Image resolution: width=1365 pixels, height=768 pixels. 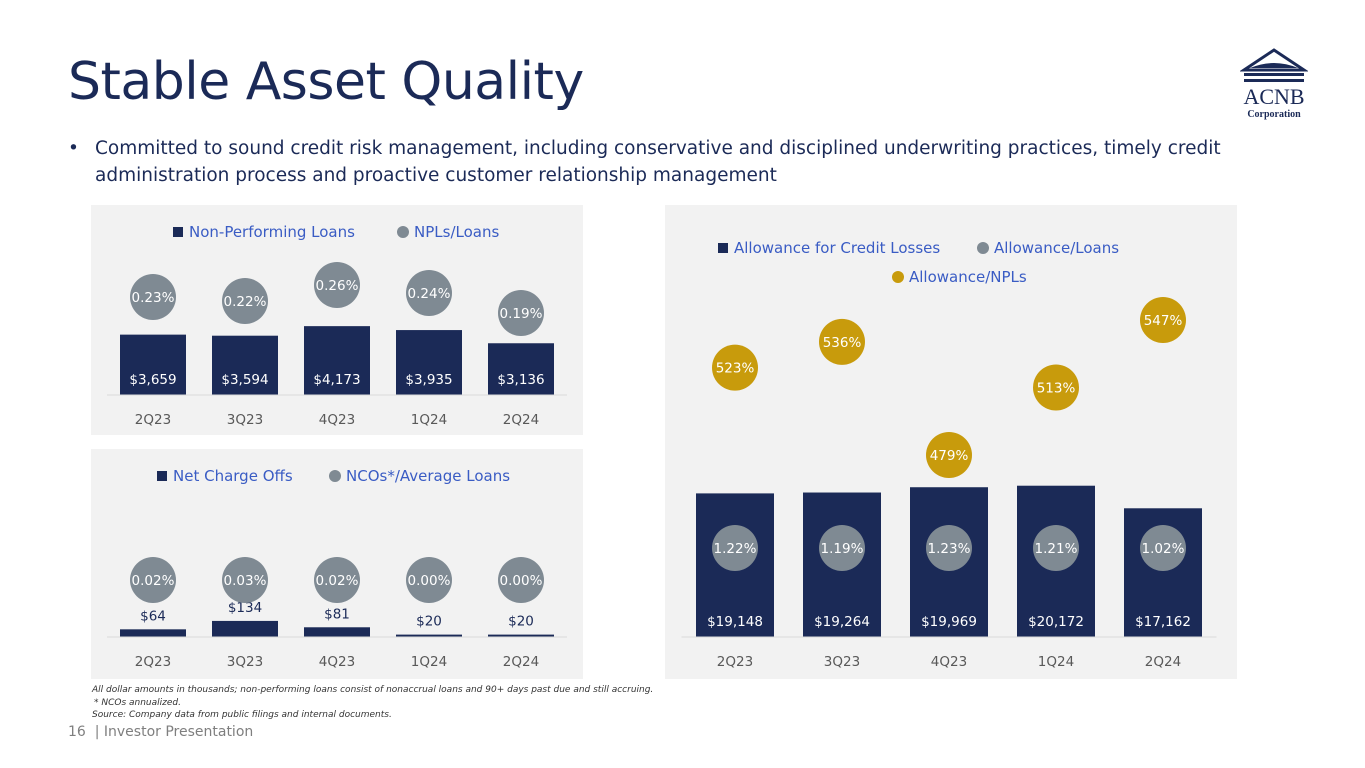 What do you see at coordinates (152, 380) in the screenshot?
I see `bar-value-label: $3,659` at bounding box center [152, 380].